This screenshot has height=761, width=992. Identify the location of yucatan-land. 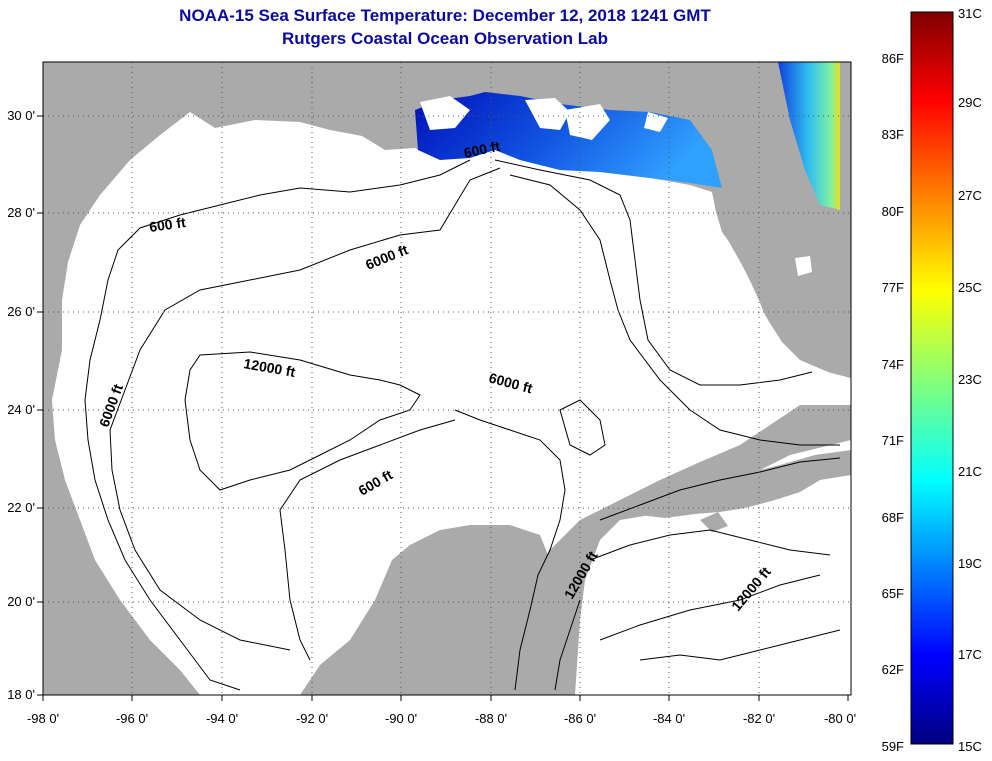
(424, 610).